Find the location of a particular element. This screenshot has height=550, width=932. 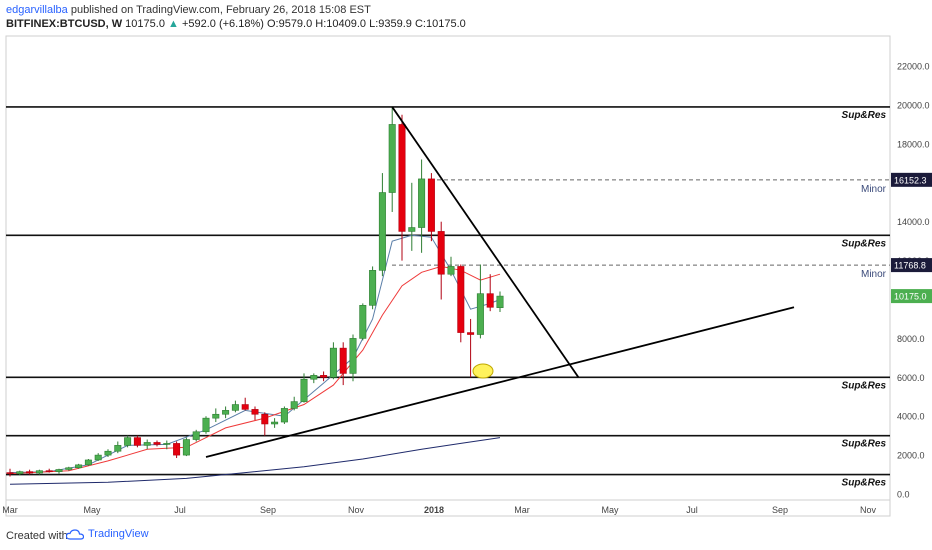

x-tick-label: 2018 is located at coordinates (434, 510).